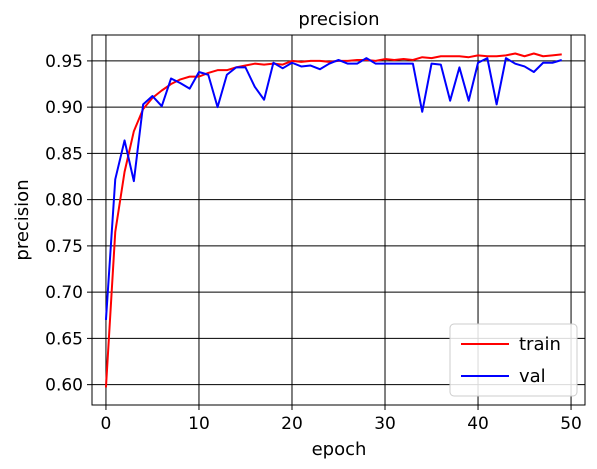  Describe the element at coordinates (339, 449) in the screenshot. I see `x-axis-label: epoch` at that location.